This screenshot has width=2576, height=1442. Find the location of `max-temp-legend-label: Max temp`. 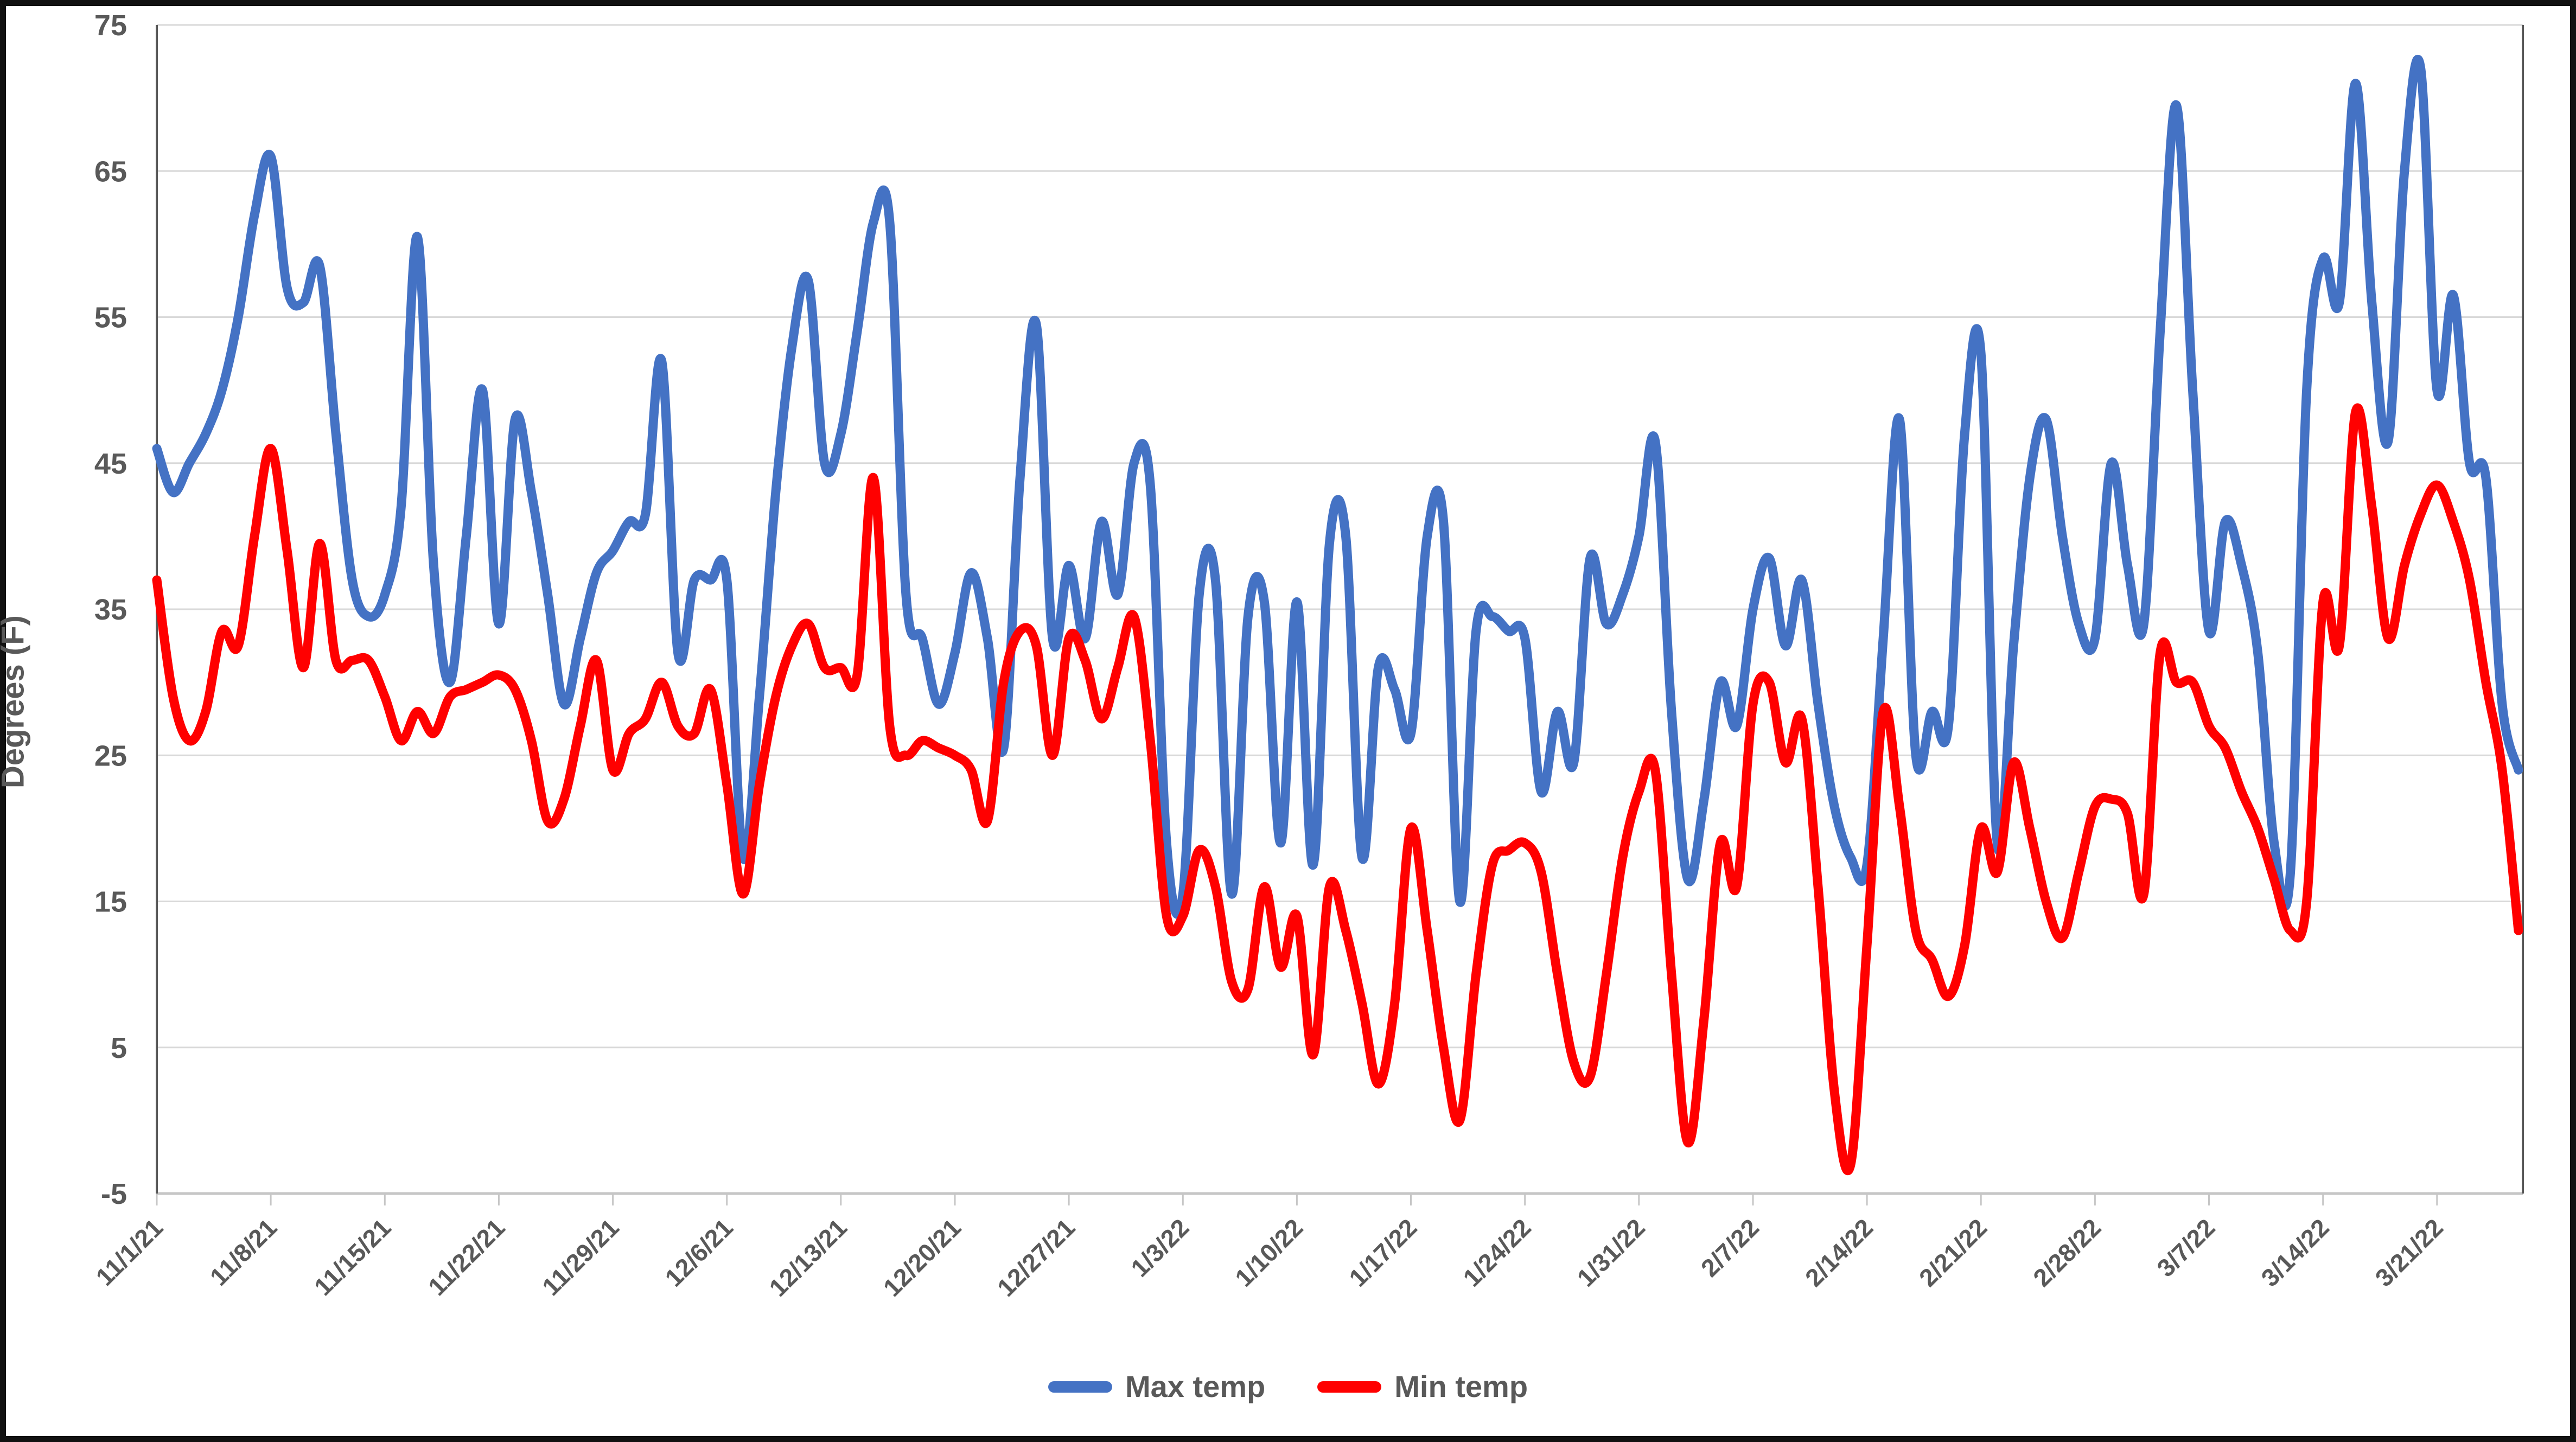

max-temp-legend-label: Max temp is located at coordinates (1195, 1386).